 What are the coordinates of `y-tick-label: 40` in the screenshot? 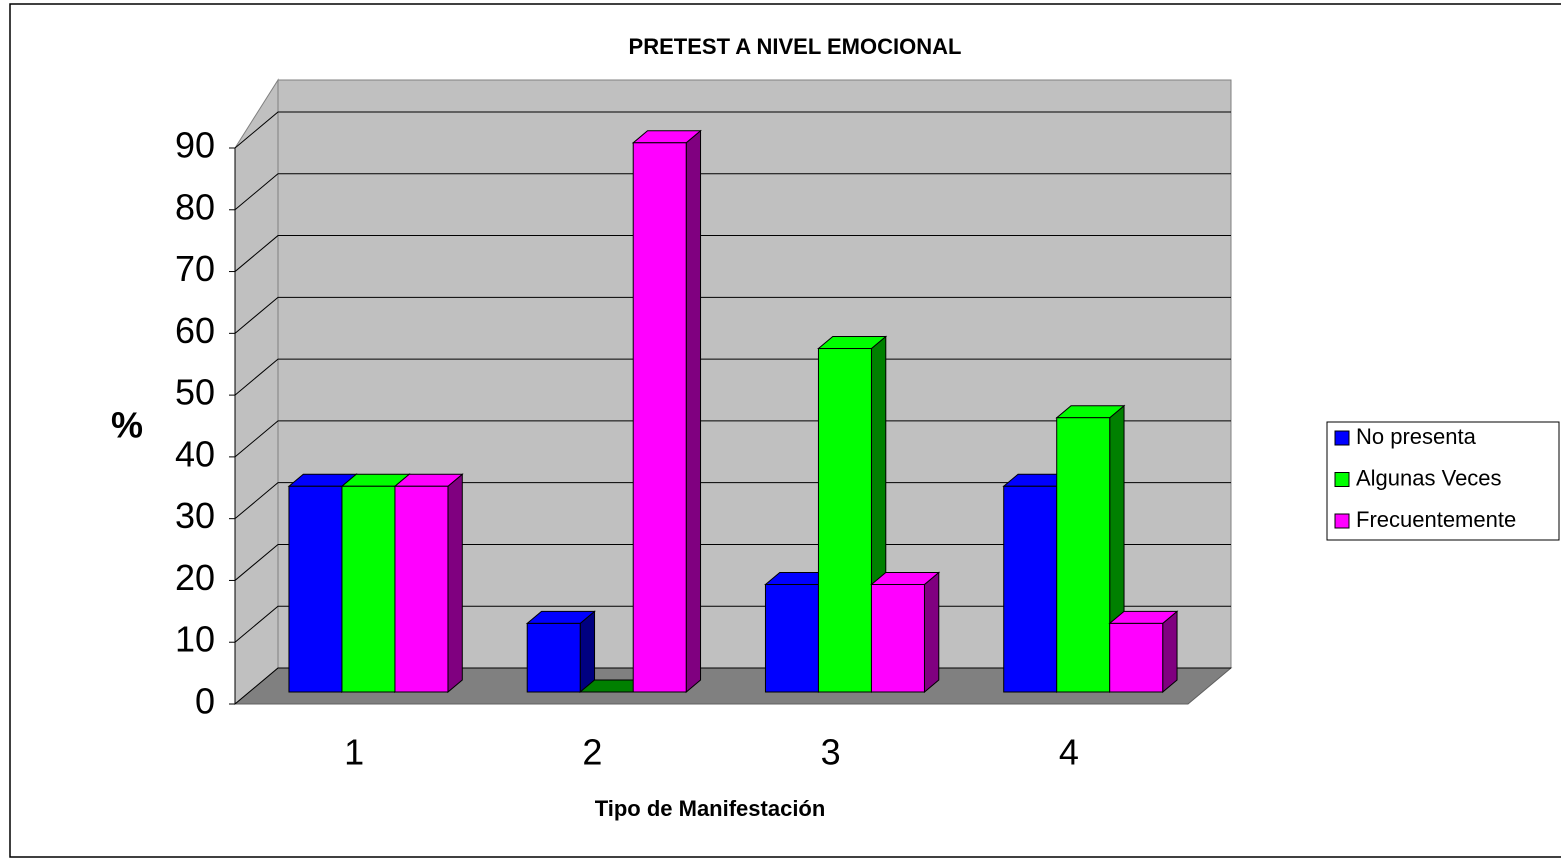 It's located at (195, 453).